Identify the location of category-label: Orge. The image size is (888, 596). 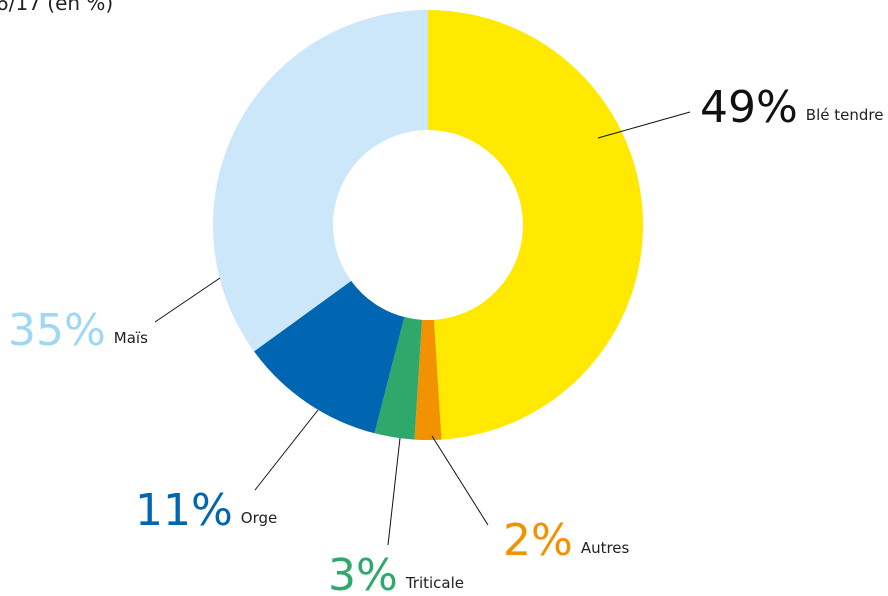
(259, 518).